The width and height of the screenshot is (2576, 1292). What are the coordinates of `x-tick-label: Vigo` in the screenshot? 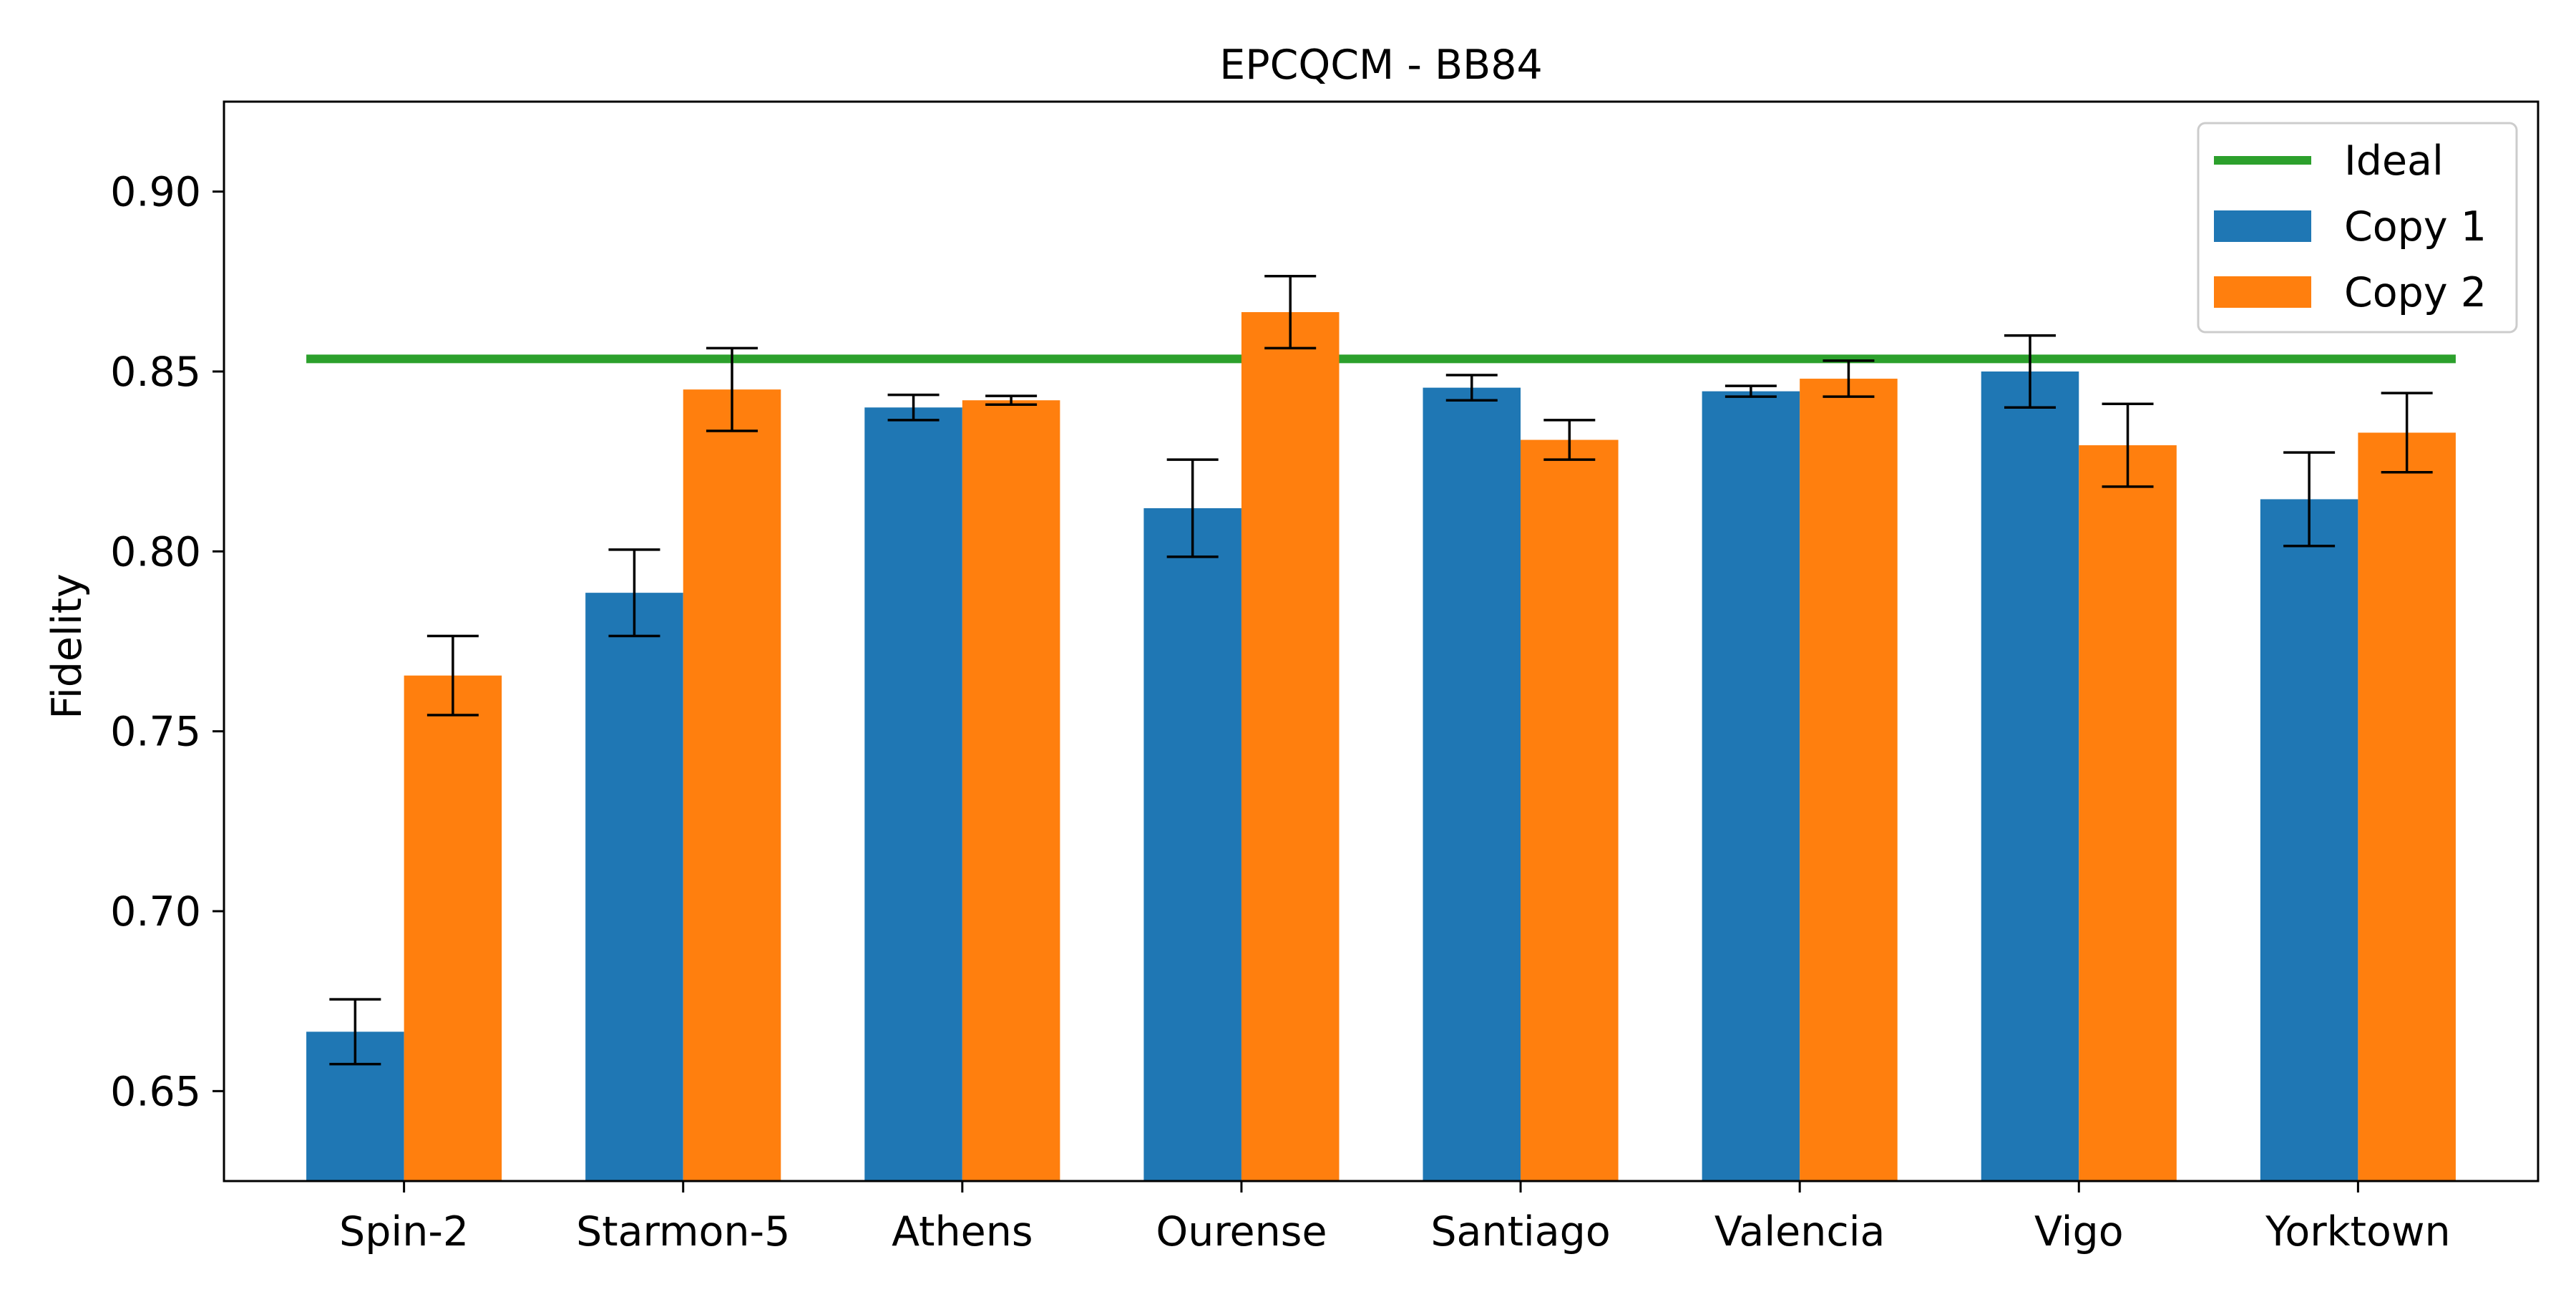 It's located at (2079, 1231).